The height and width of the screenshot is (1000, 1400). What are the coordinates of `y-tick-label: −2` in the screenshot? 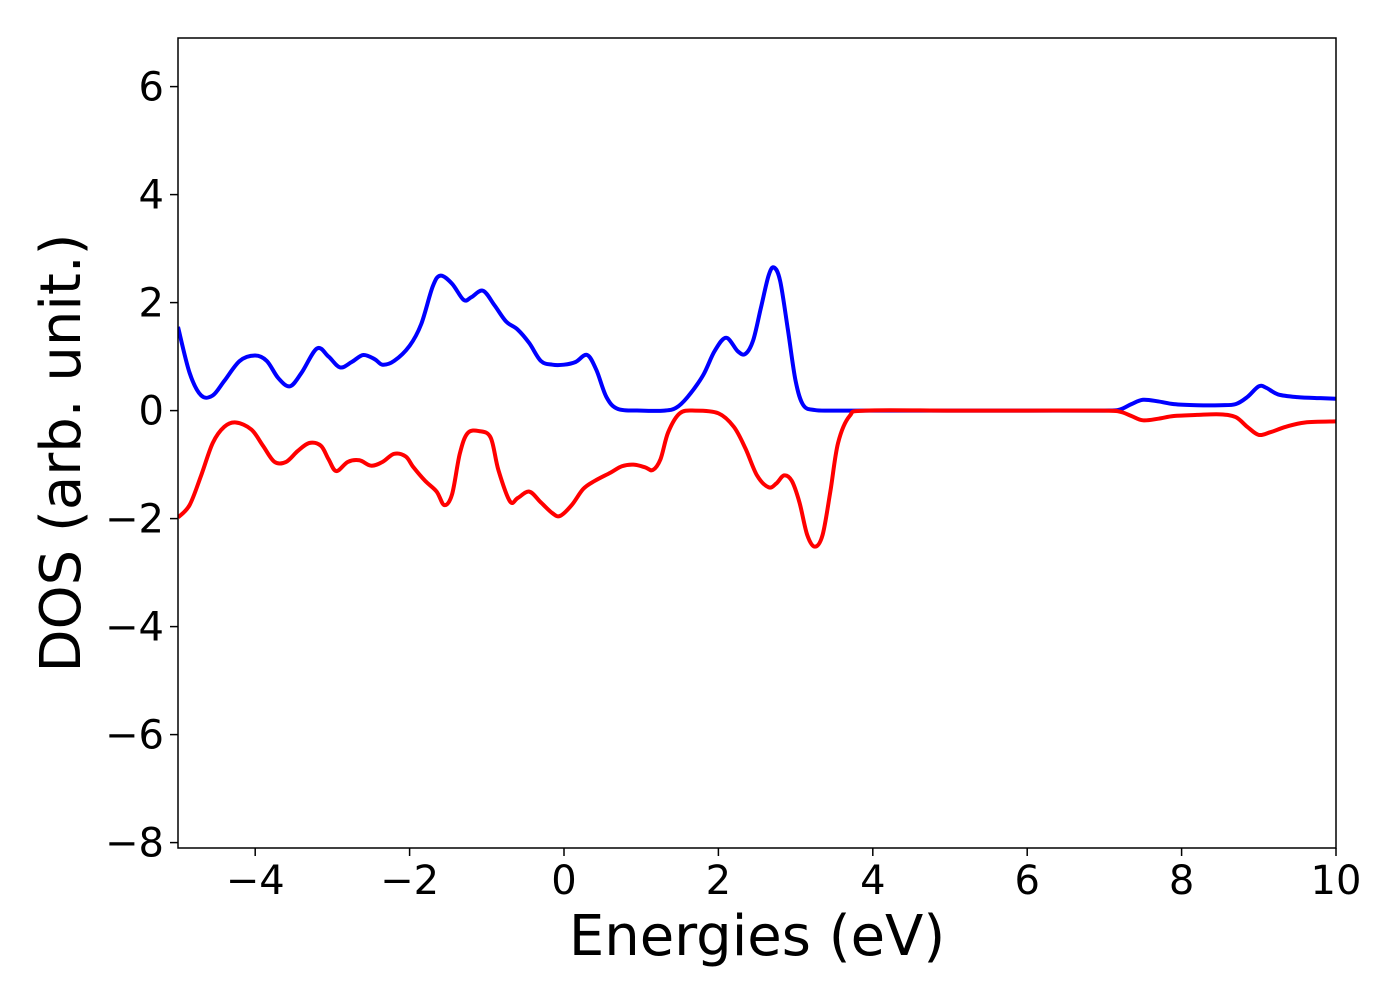 It's located at (134, 520).